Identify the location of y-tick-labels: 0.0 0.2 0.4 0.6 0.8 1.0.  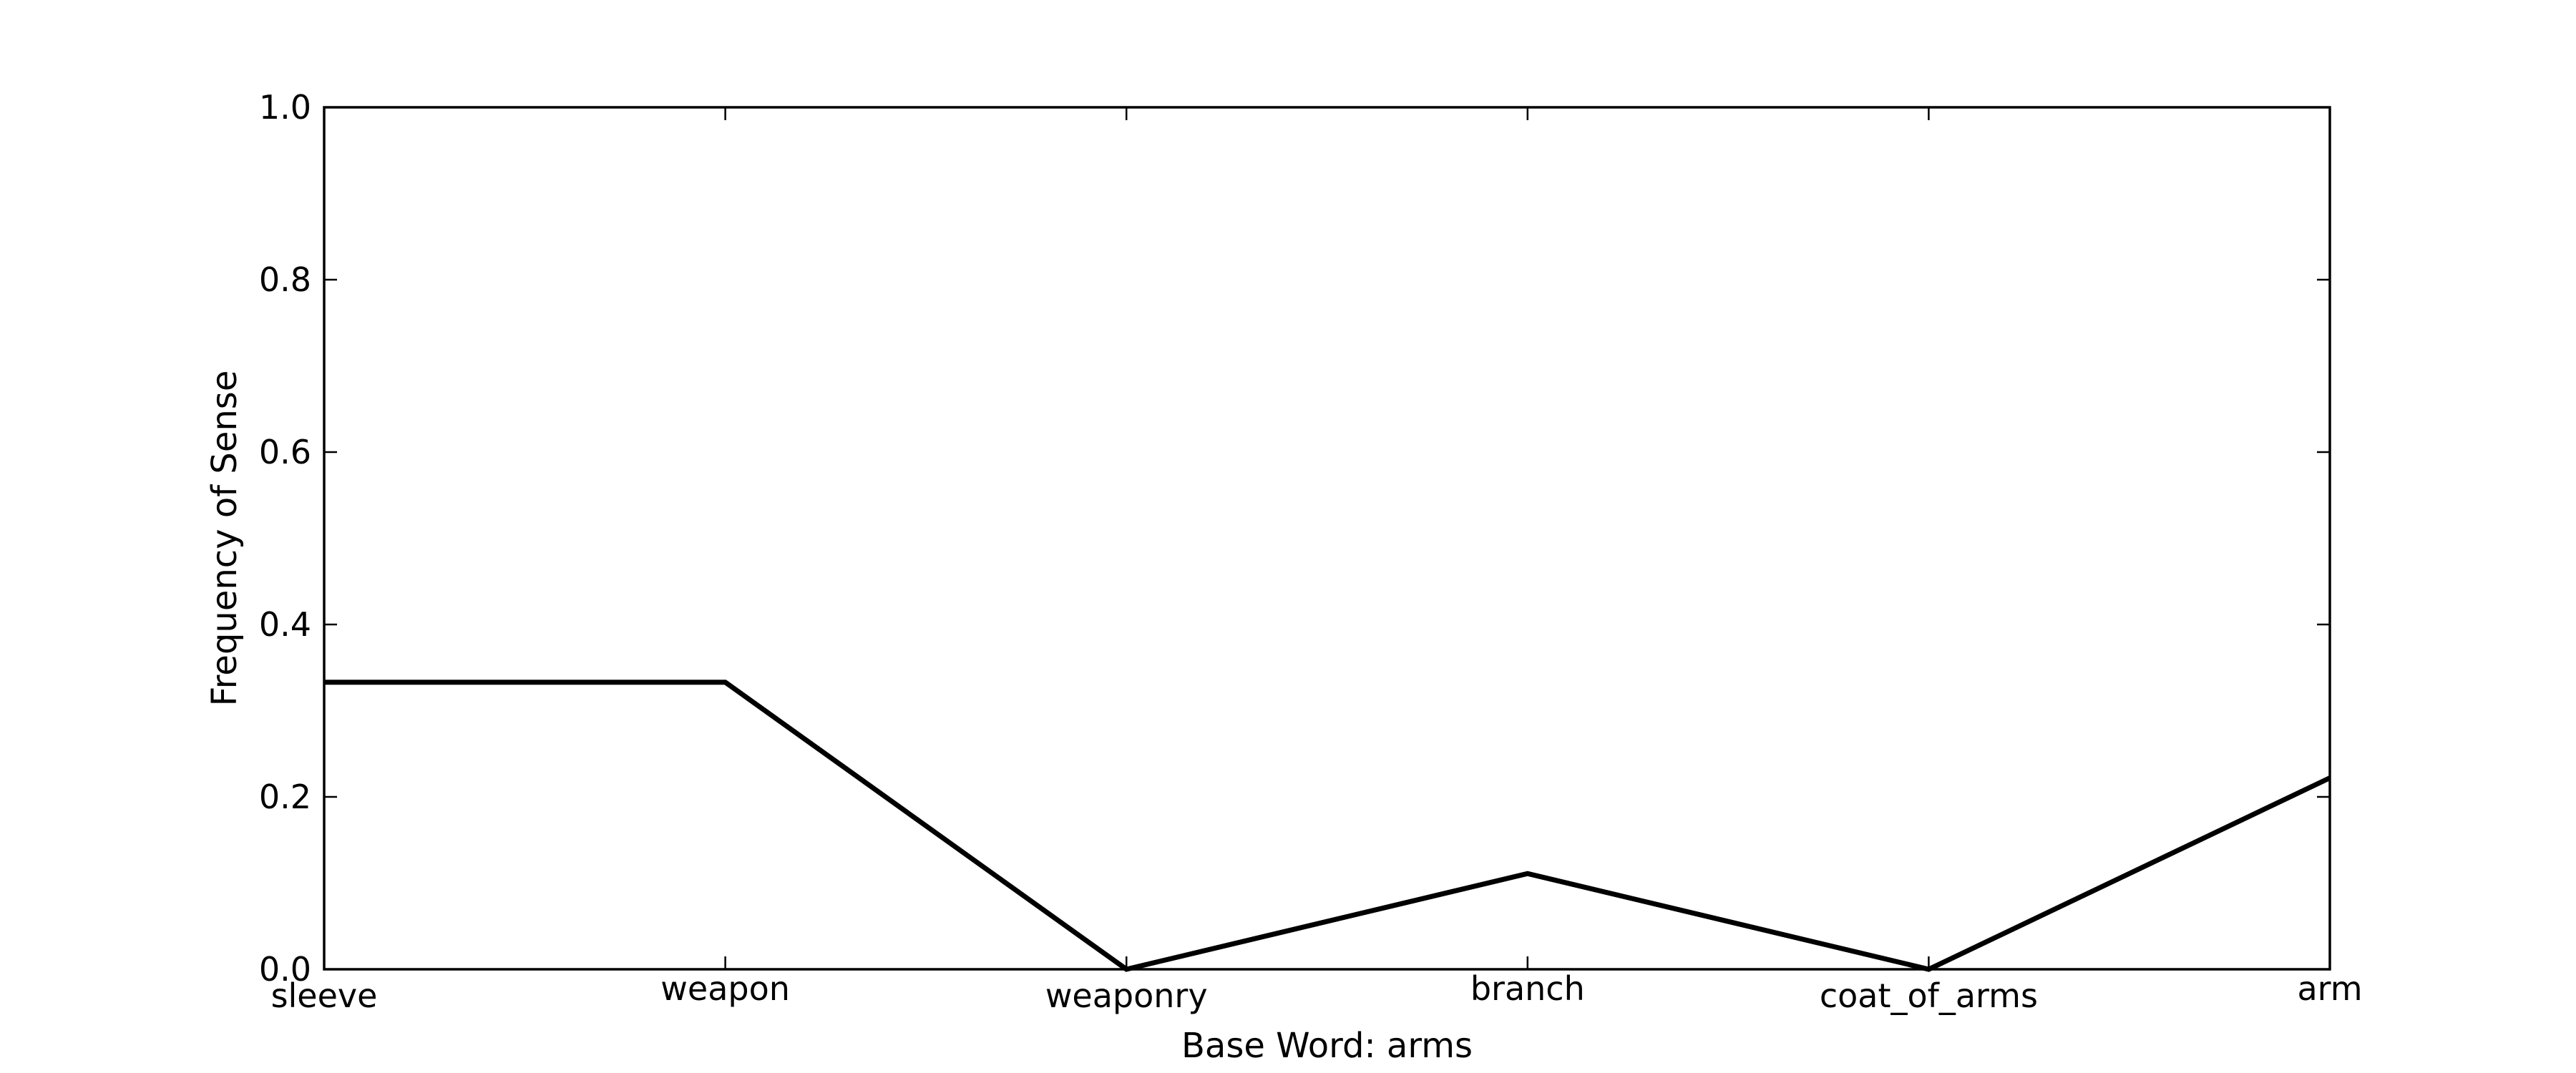
(285, 538).